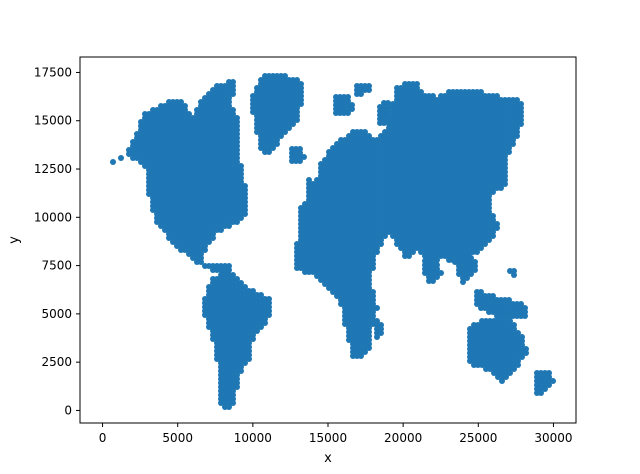 This screenshot has width=640, height=474. I want to click on y-tick-label: 2500, so click(56, 362).